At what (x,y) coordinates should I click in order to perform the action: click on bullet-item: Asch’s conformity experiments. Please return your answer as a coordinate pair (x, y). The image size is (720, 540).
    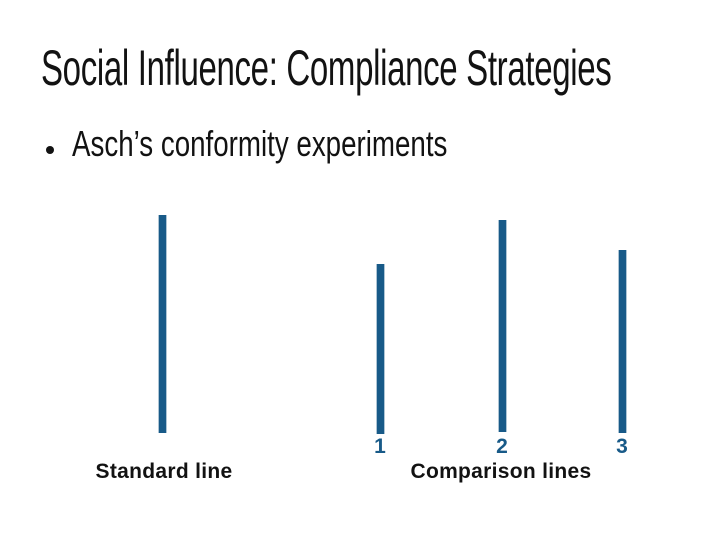
    Looking at the image, I should click on (303, 144).